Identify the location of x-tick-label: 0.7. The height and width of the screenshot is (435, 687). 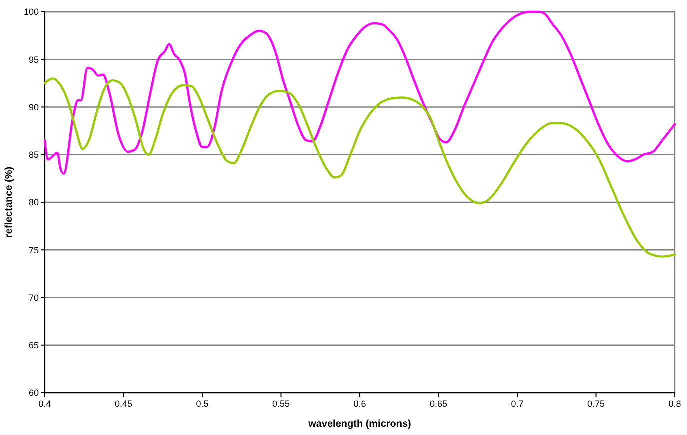
(517, 404).